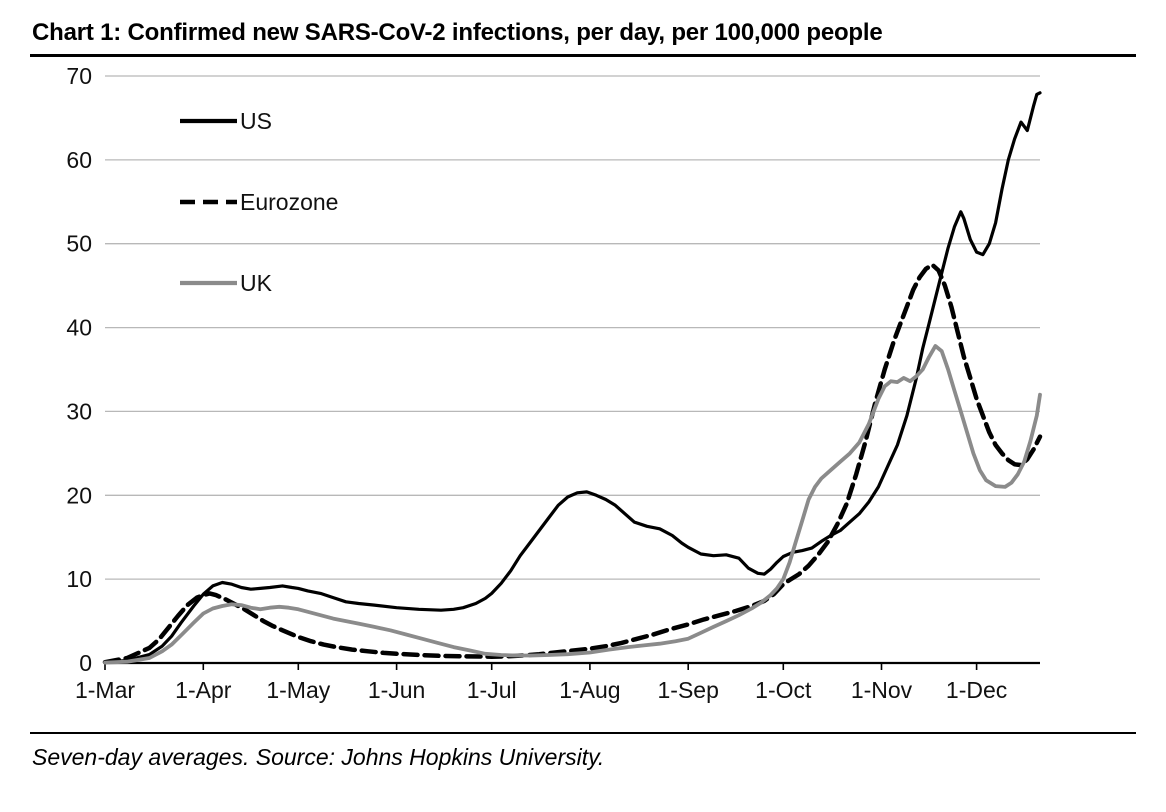 This screenshot has width=1166, height=812. Describe the element at coordinates (882, 690) in the screenshot. I see `x-tick-label-1-Nov: 1-Nov` at that location.